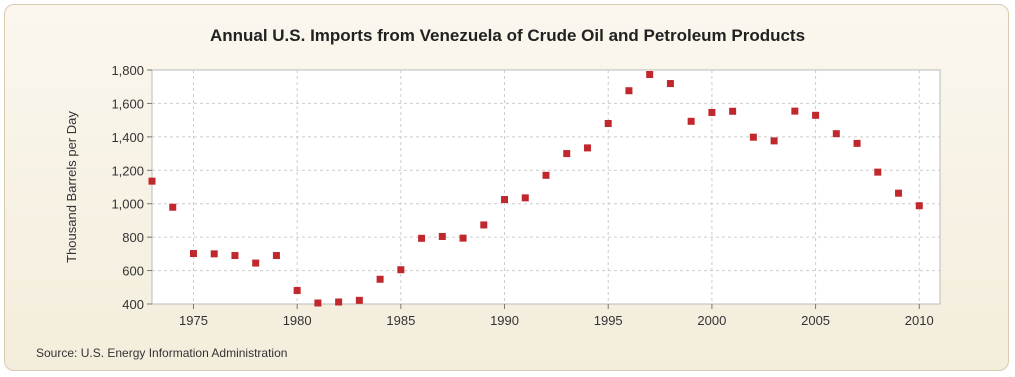 The image size is (1015, 377). Describe the element at coordinates (127, 137) in the screenshot. I see `y-tick-label: 1,400` at that location.